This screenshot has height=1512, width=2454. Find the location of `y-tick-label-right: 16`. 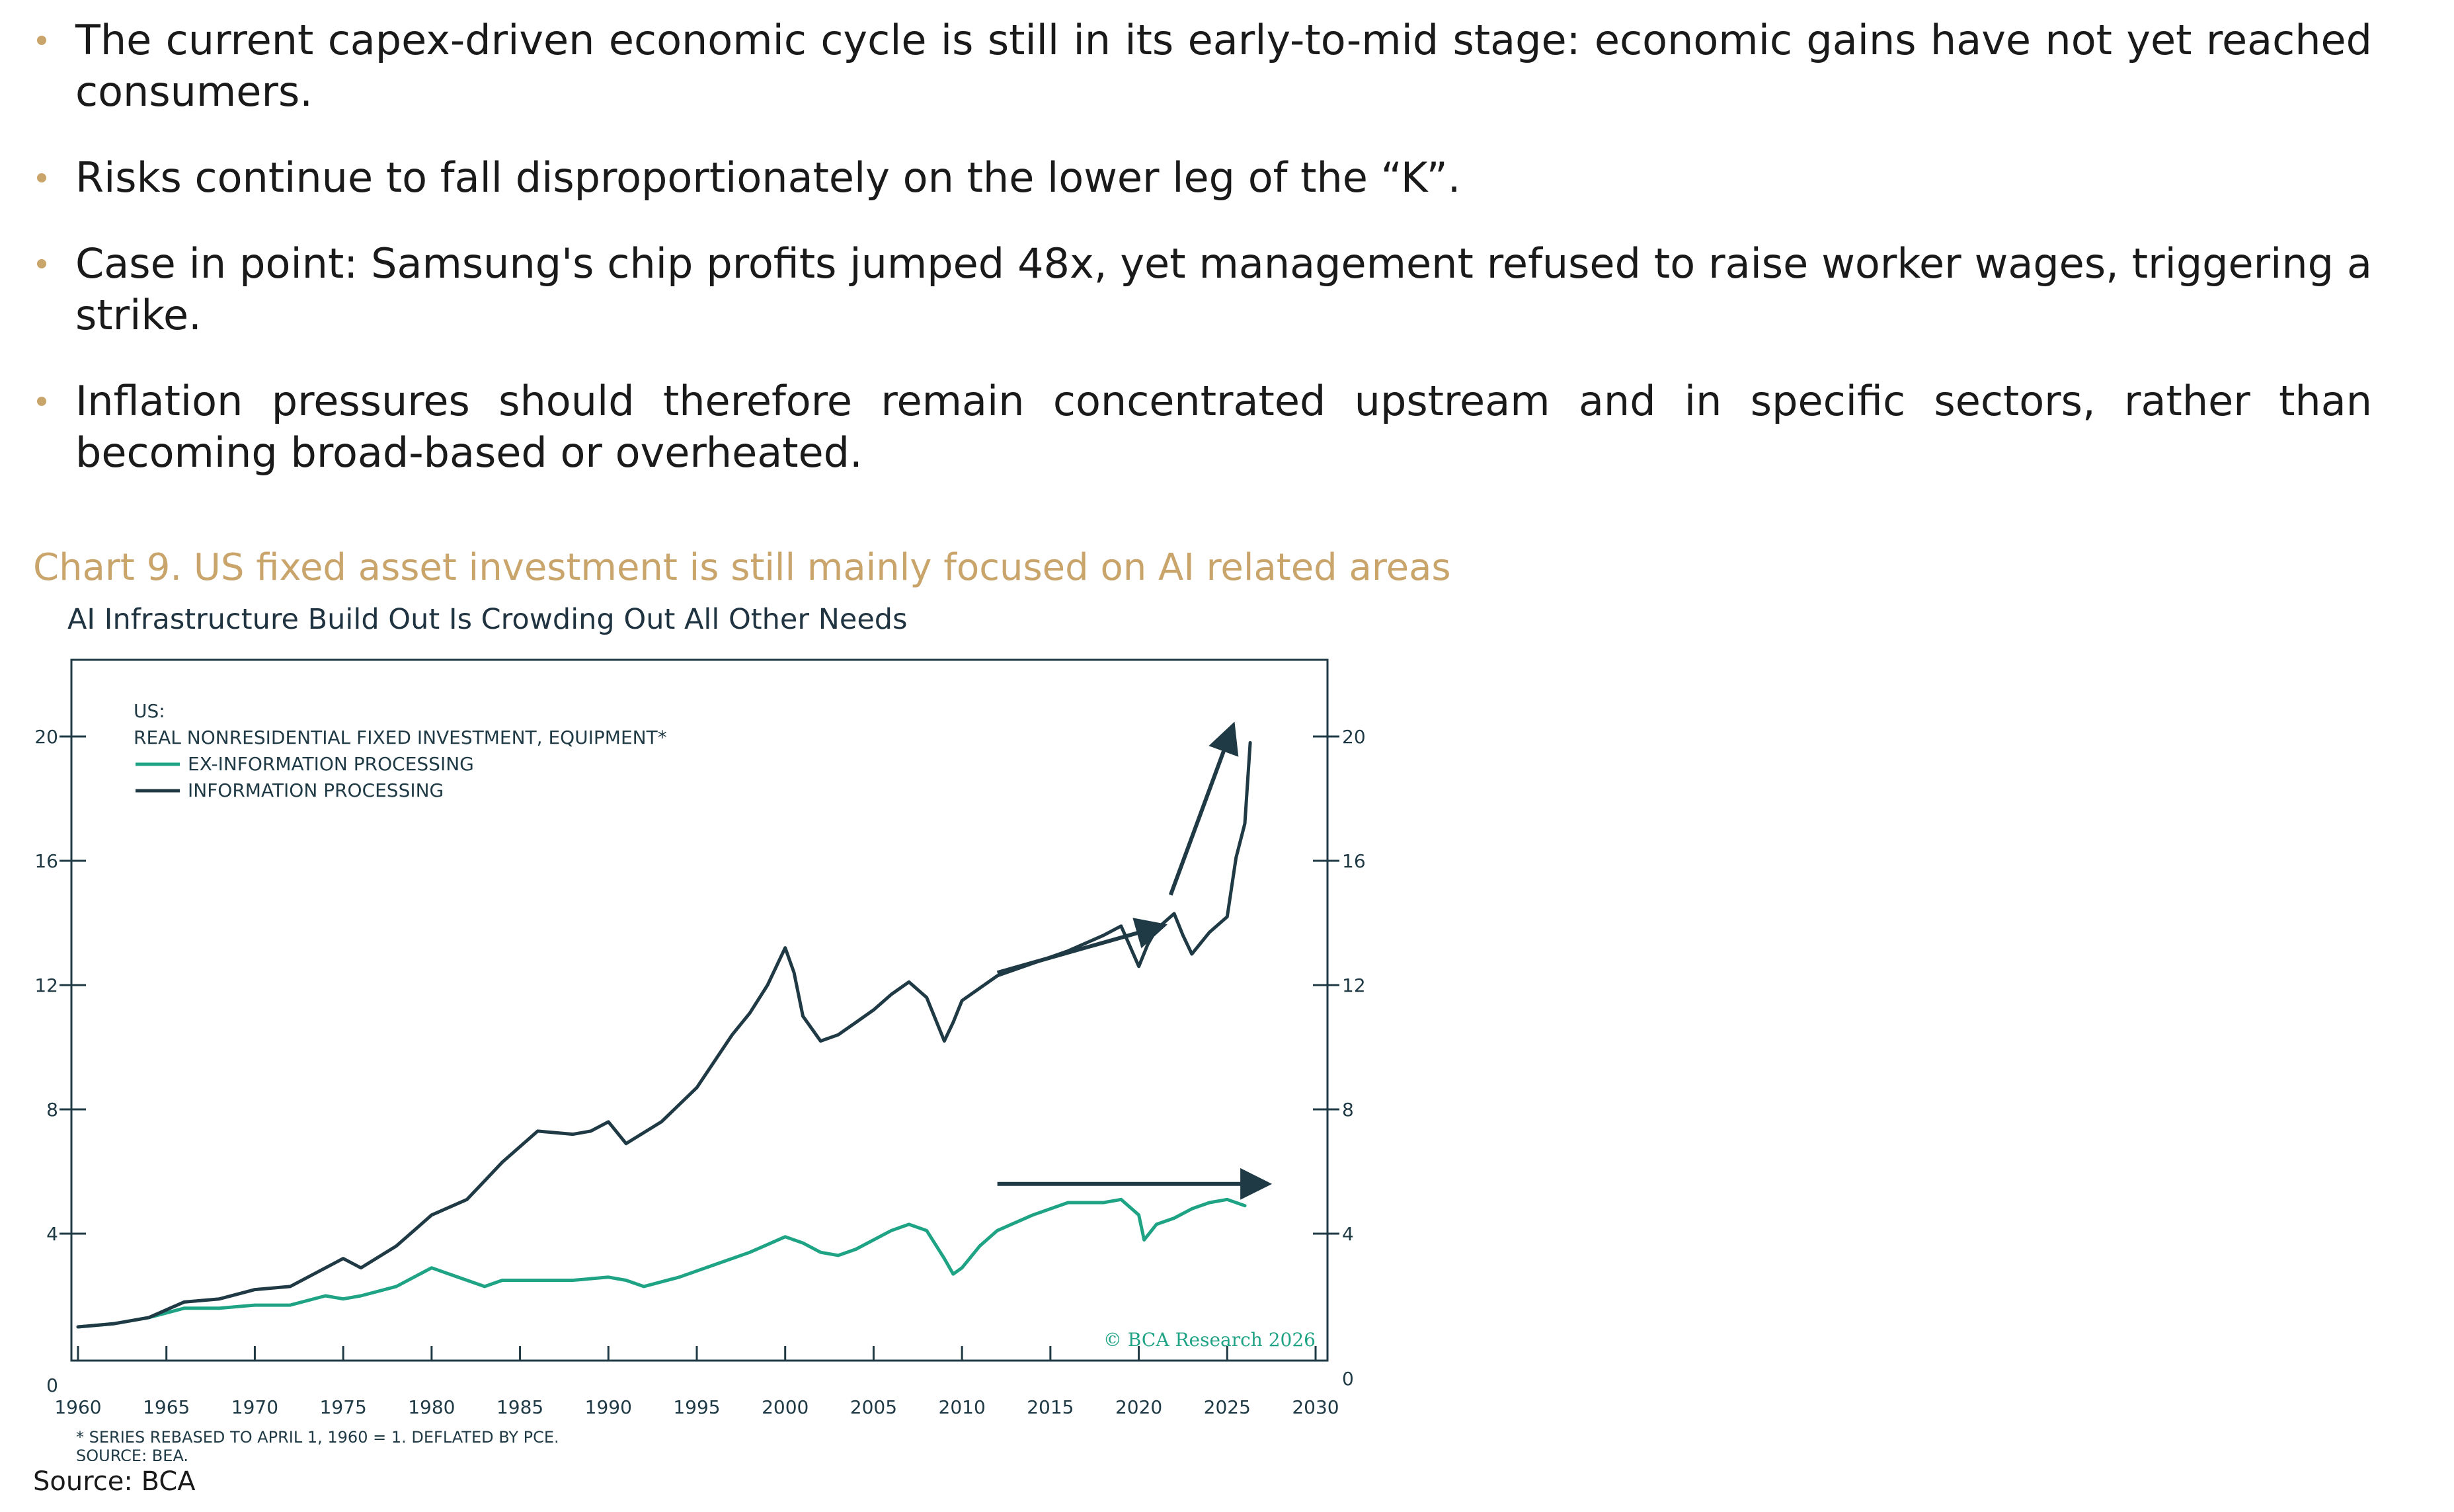

y-tick-label-right: 16 is located at coordinates (1354, 861).